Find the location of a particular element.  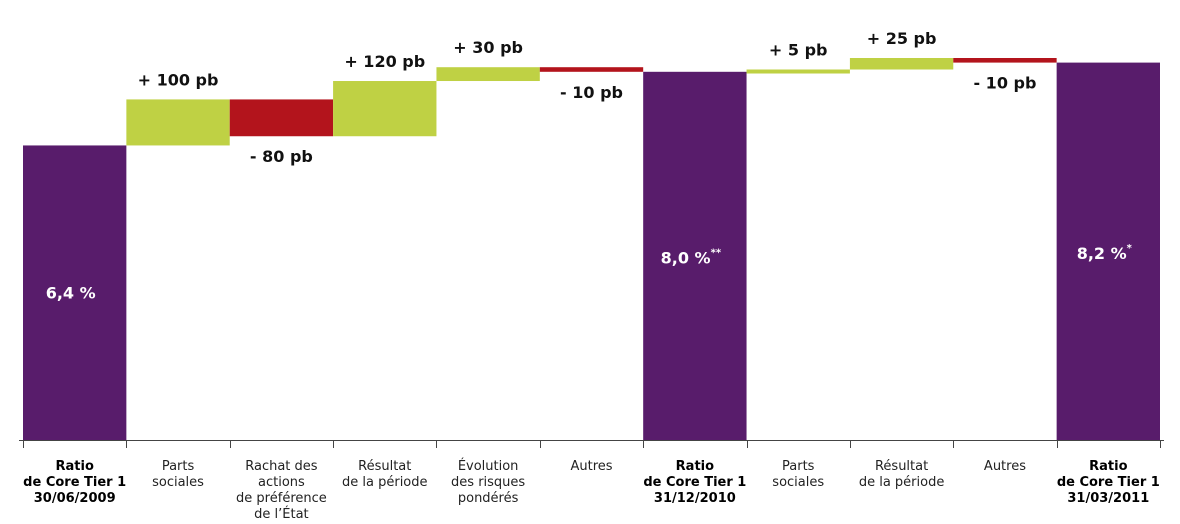

category-label: Évolution des risques pondérés is located at coordinates (488, 482).